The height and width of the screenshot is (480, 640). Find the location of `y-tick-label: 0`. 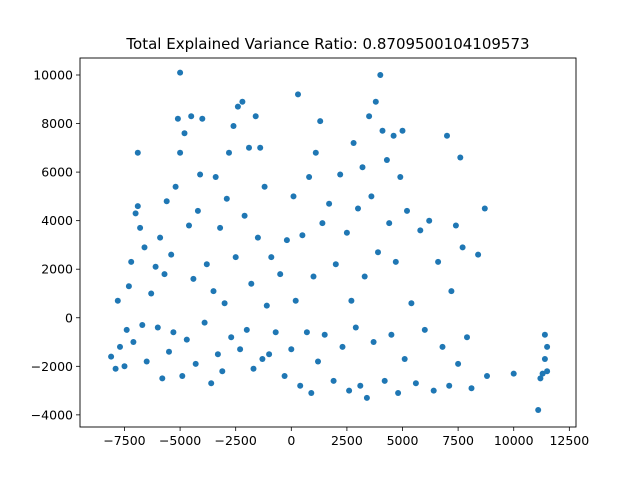

y-tick-label: 0 is located at coordinates (69, 317).